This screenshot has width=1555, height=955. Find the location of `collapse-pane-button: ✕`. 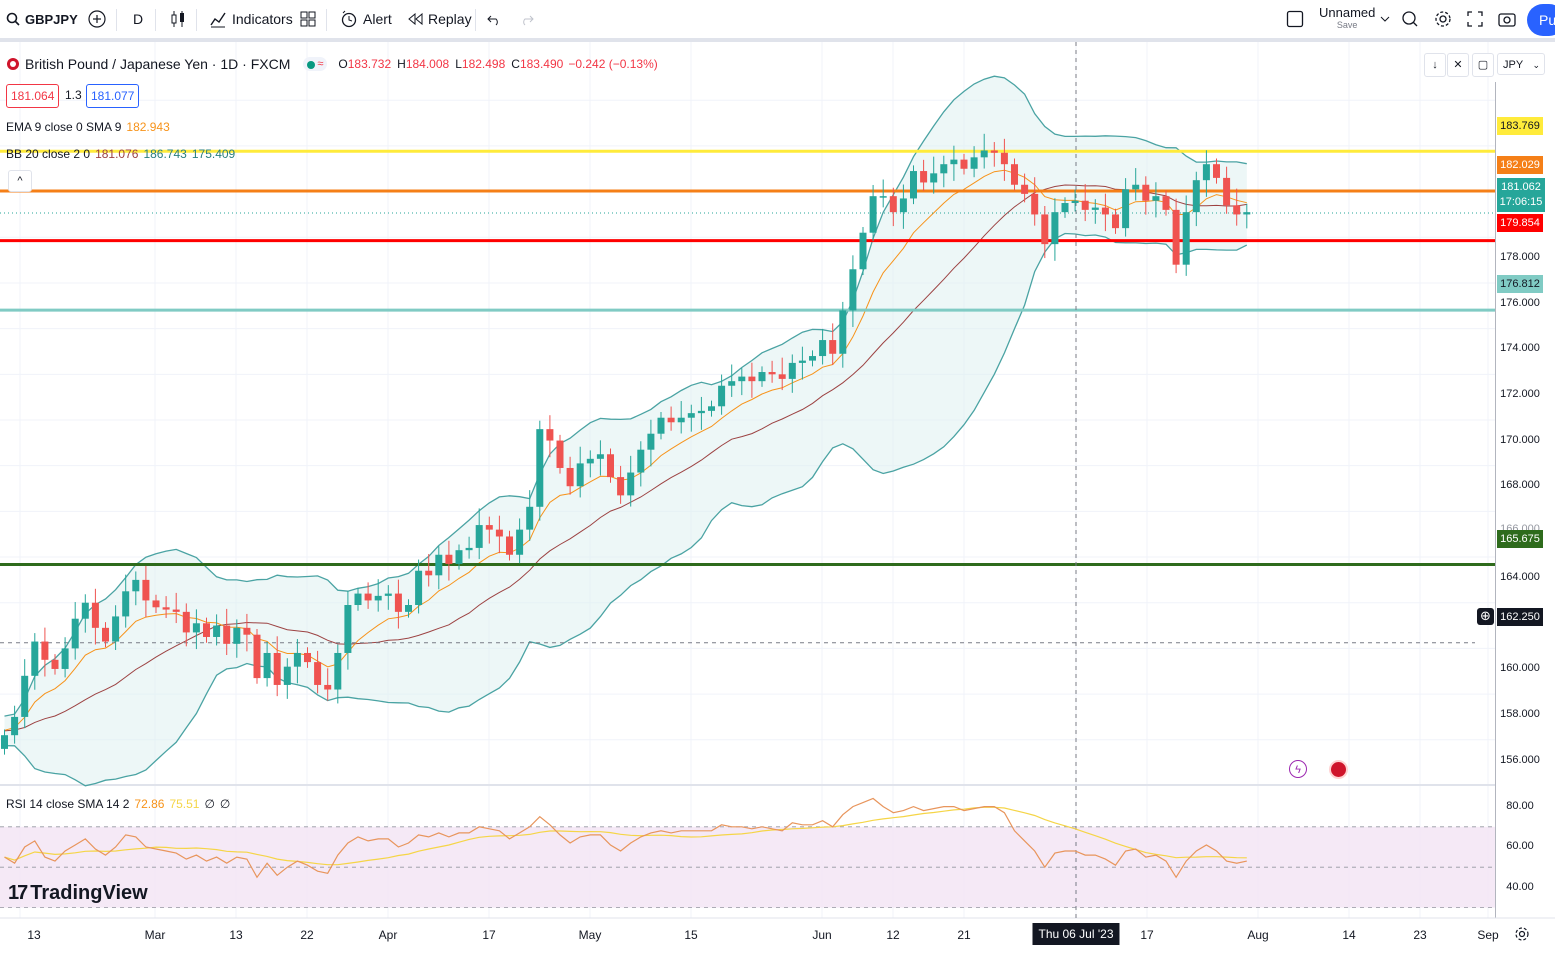

collapse-pane-button: ✕ is located at coordinates (1458, 65).